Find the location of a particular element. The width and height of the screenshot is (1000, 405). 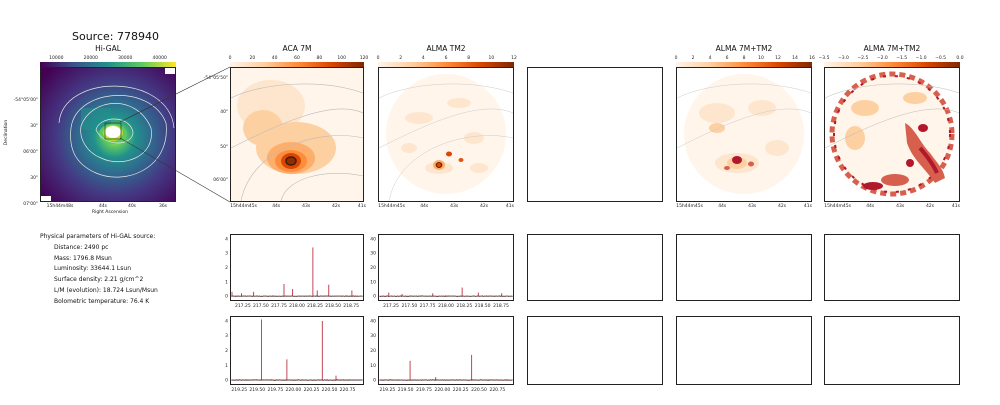

map-ytick-label: 50" is located at coordinates (224, 147).